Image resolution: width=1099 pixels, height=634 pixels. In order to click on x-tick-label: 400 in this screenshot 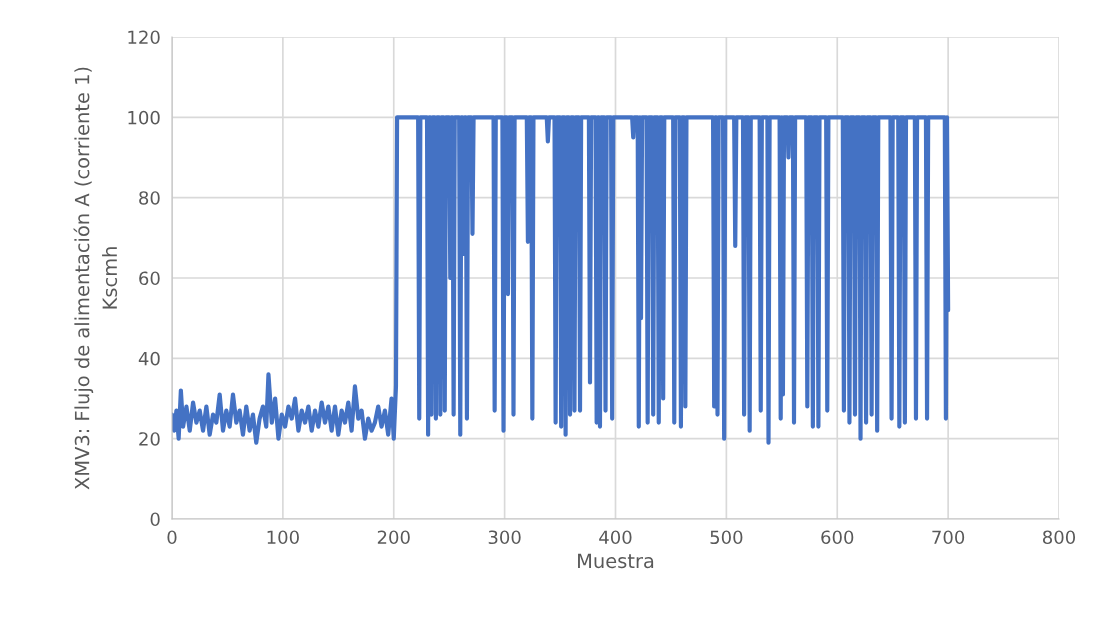, I will do `click(615, 537)`.